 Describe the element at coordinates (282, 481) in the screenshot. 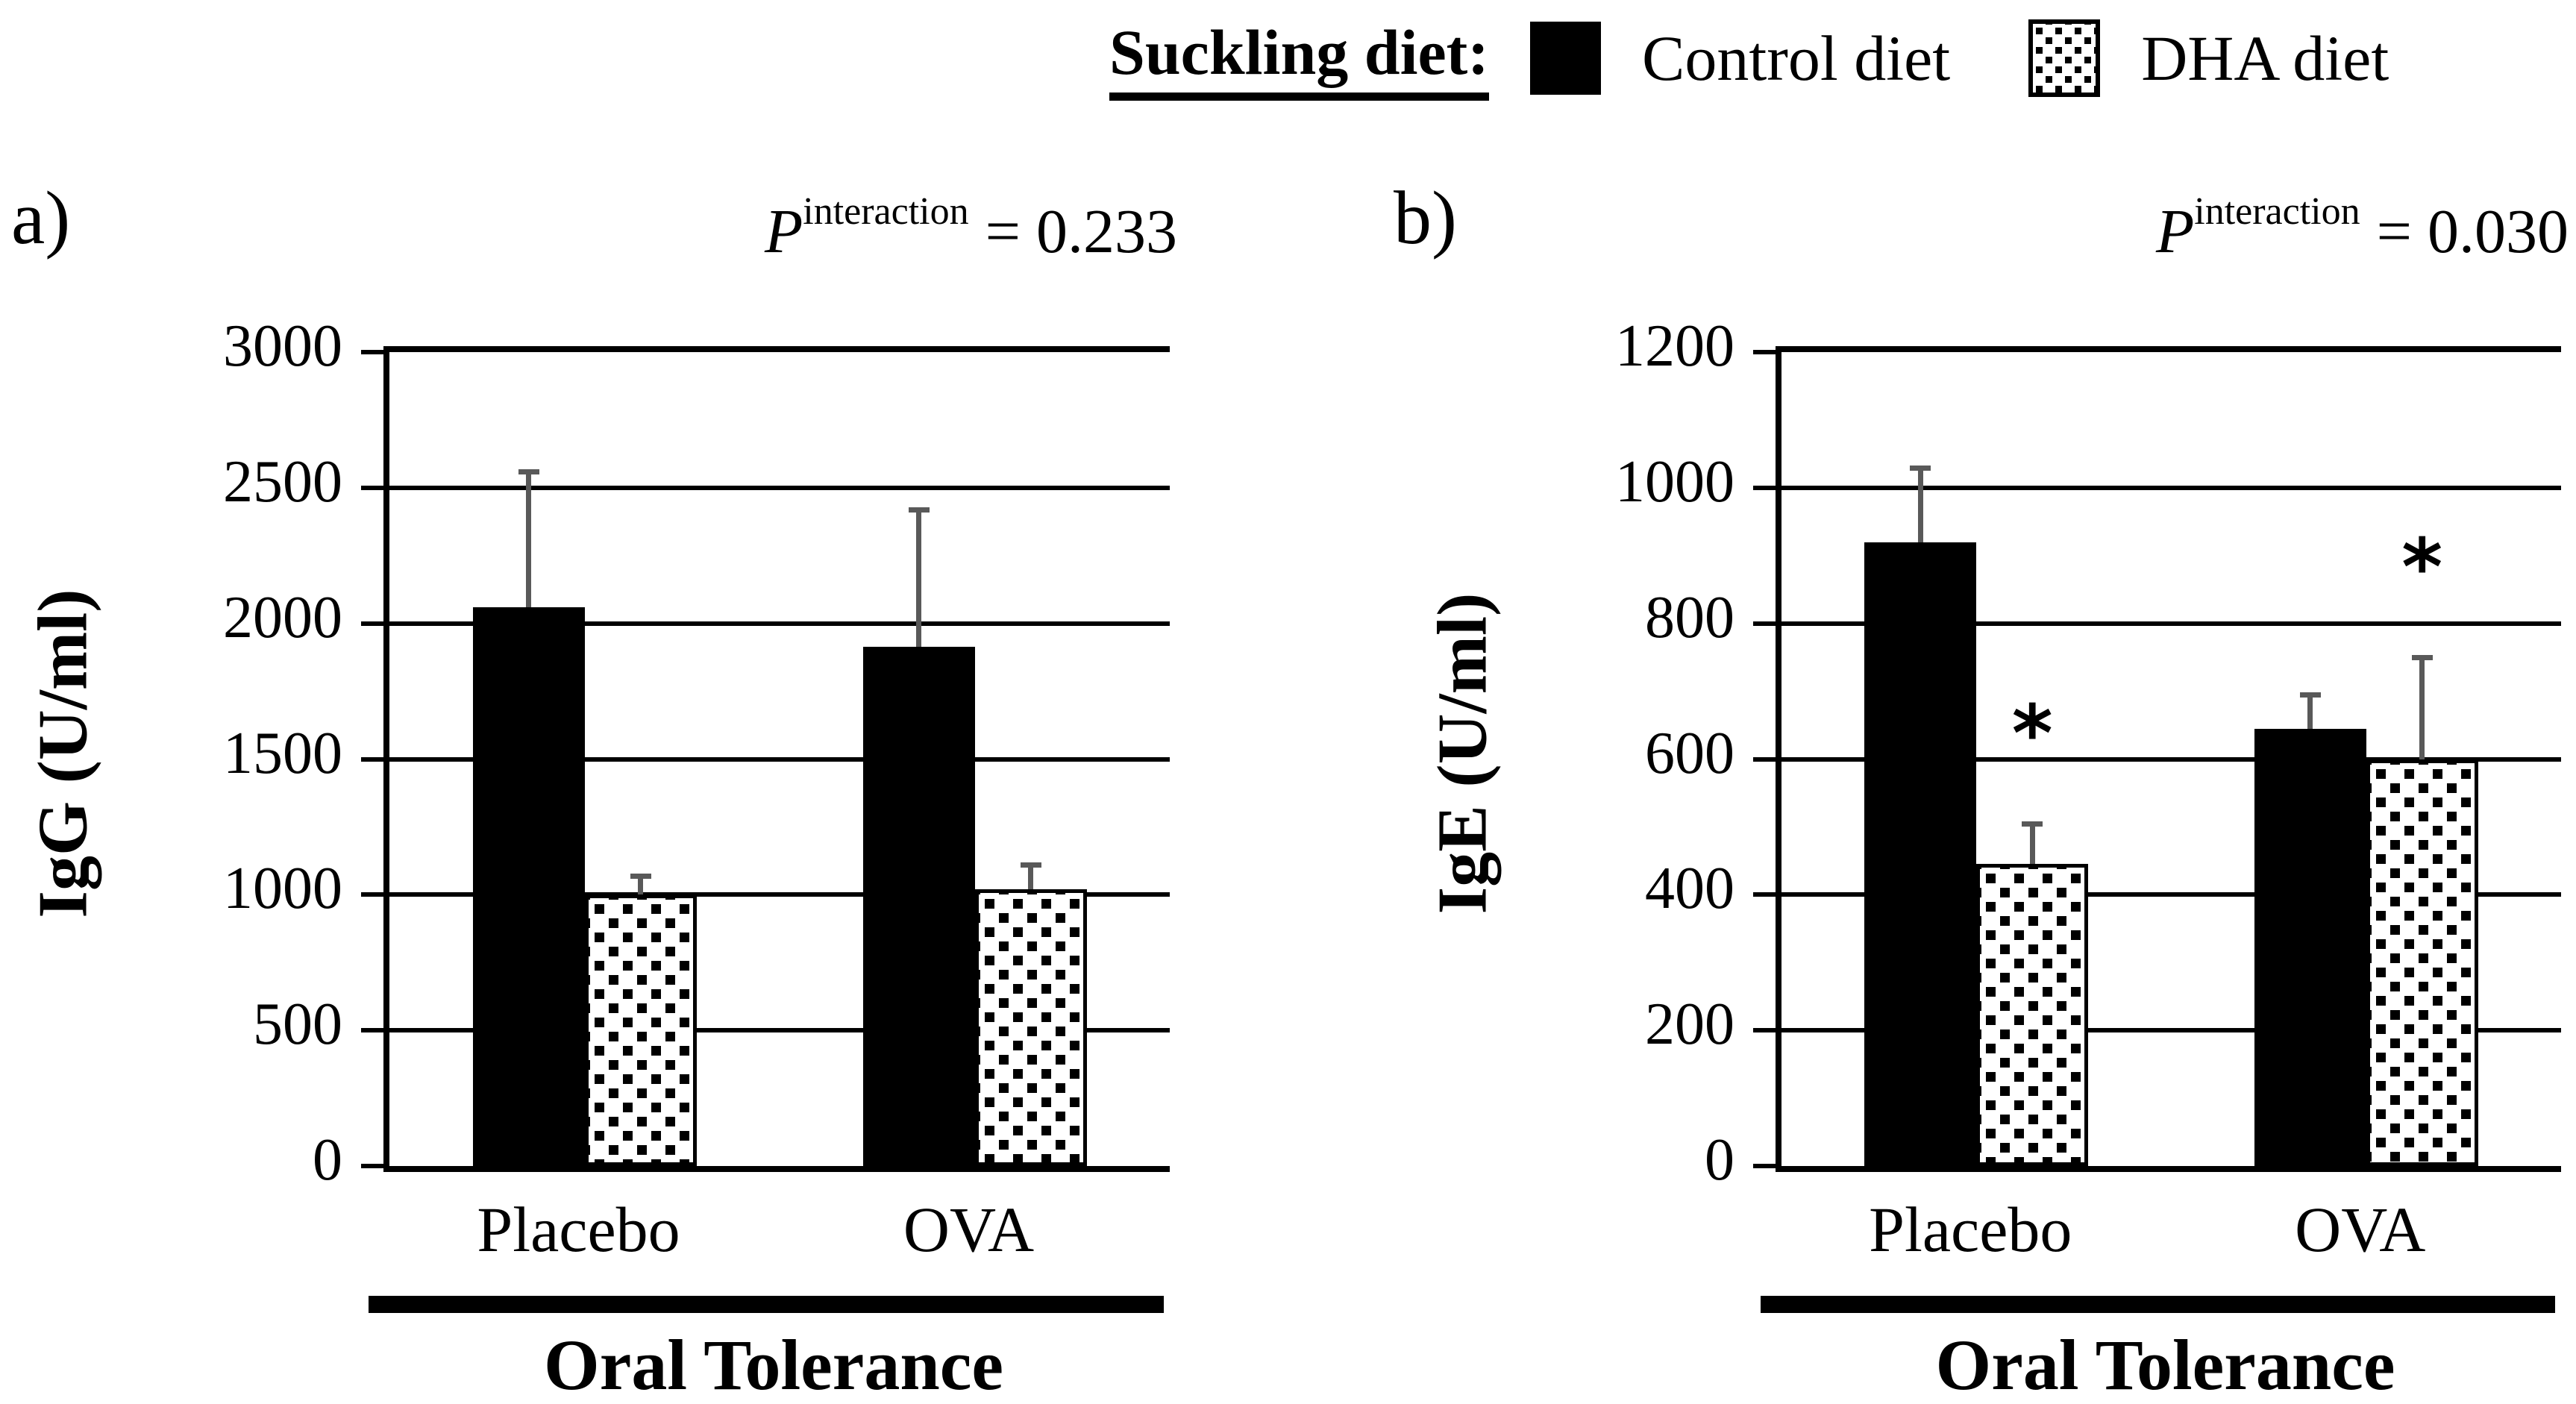

I see `y-tick-label-a-2500: 2500` at that location.